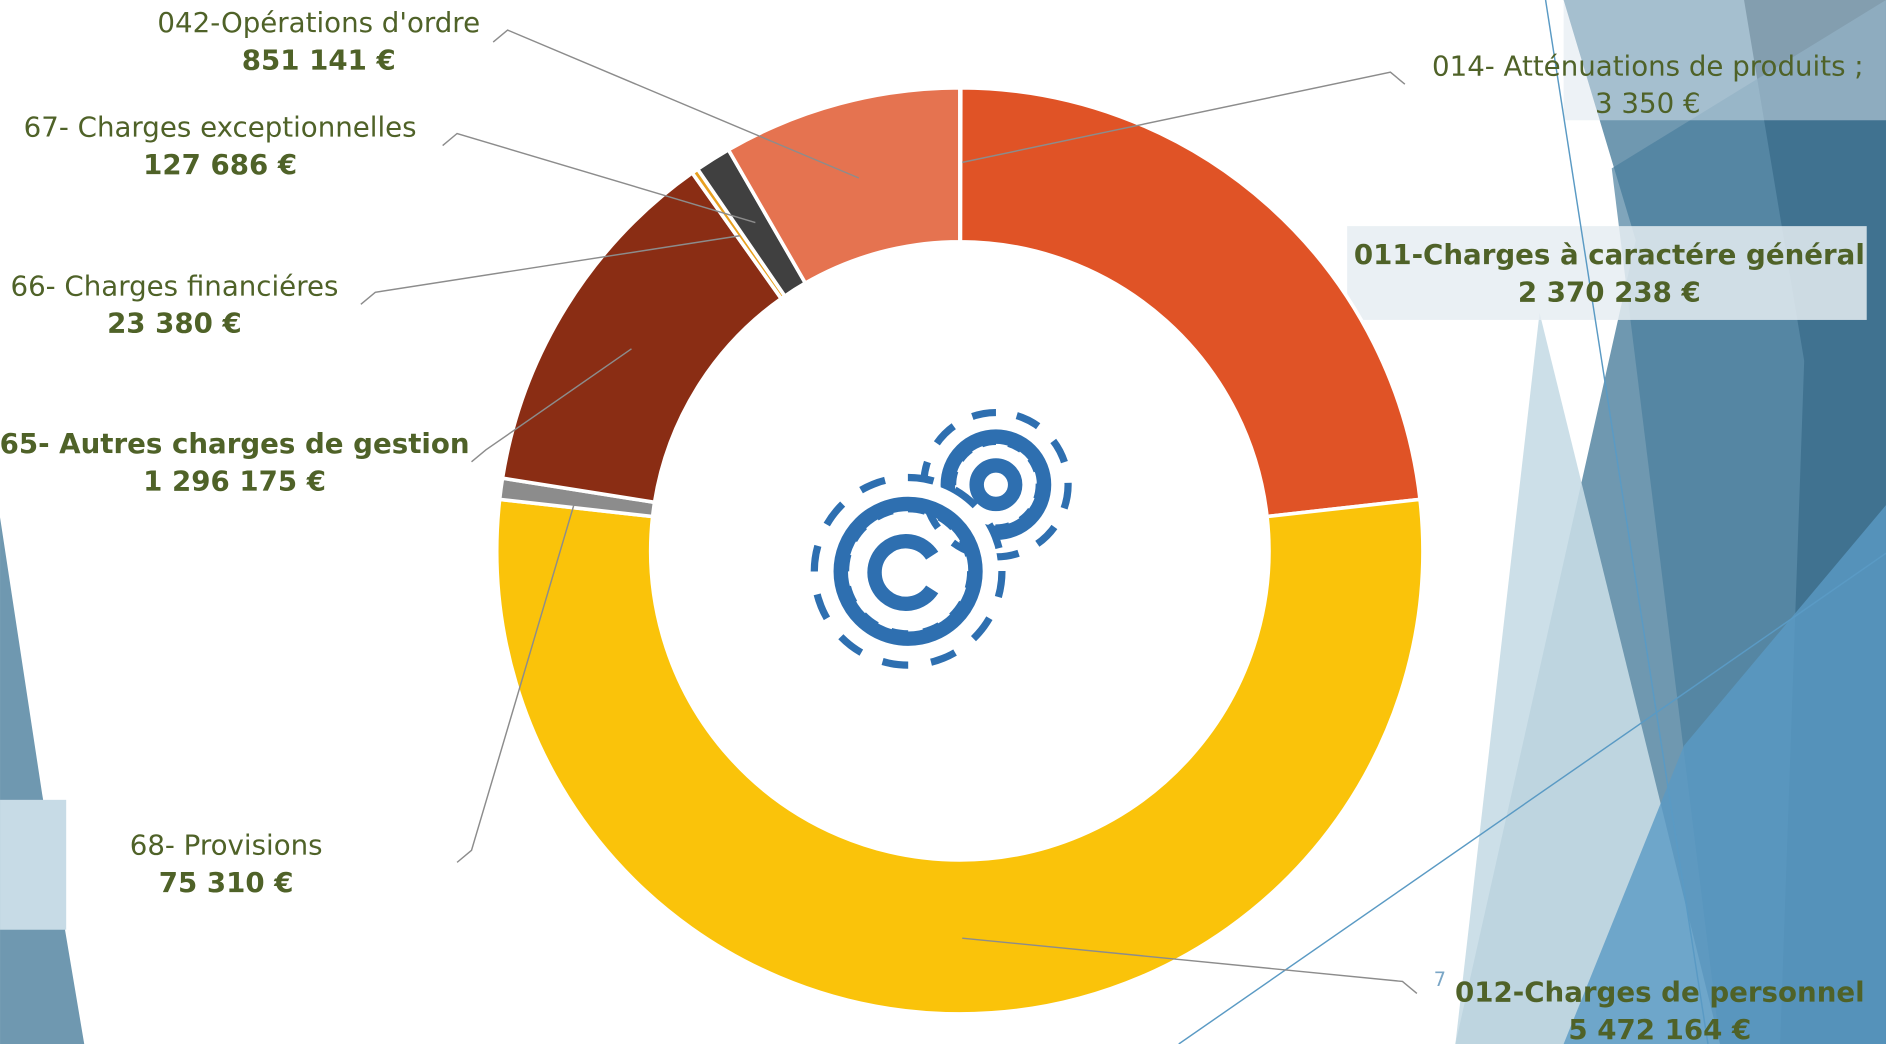 The height and width of the screenshot is (1044, 1886). Describe the element at coordinates (226, 882) in the screenshot. I see `value-label: 75 310 €` at that location.